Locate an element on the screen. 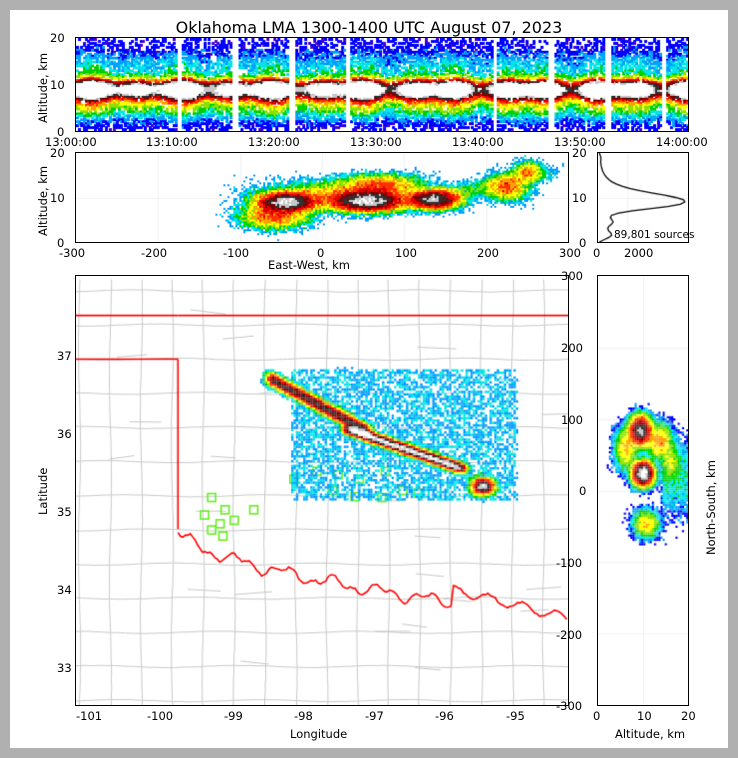  ns-xtick-10: 10 is located at coordinates (644, 716).